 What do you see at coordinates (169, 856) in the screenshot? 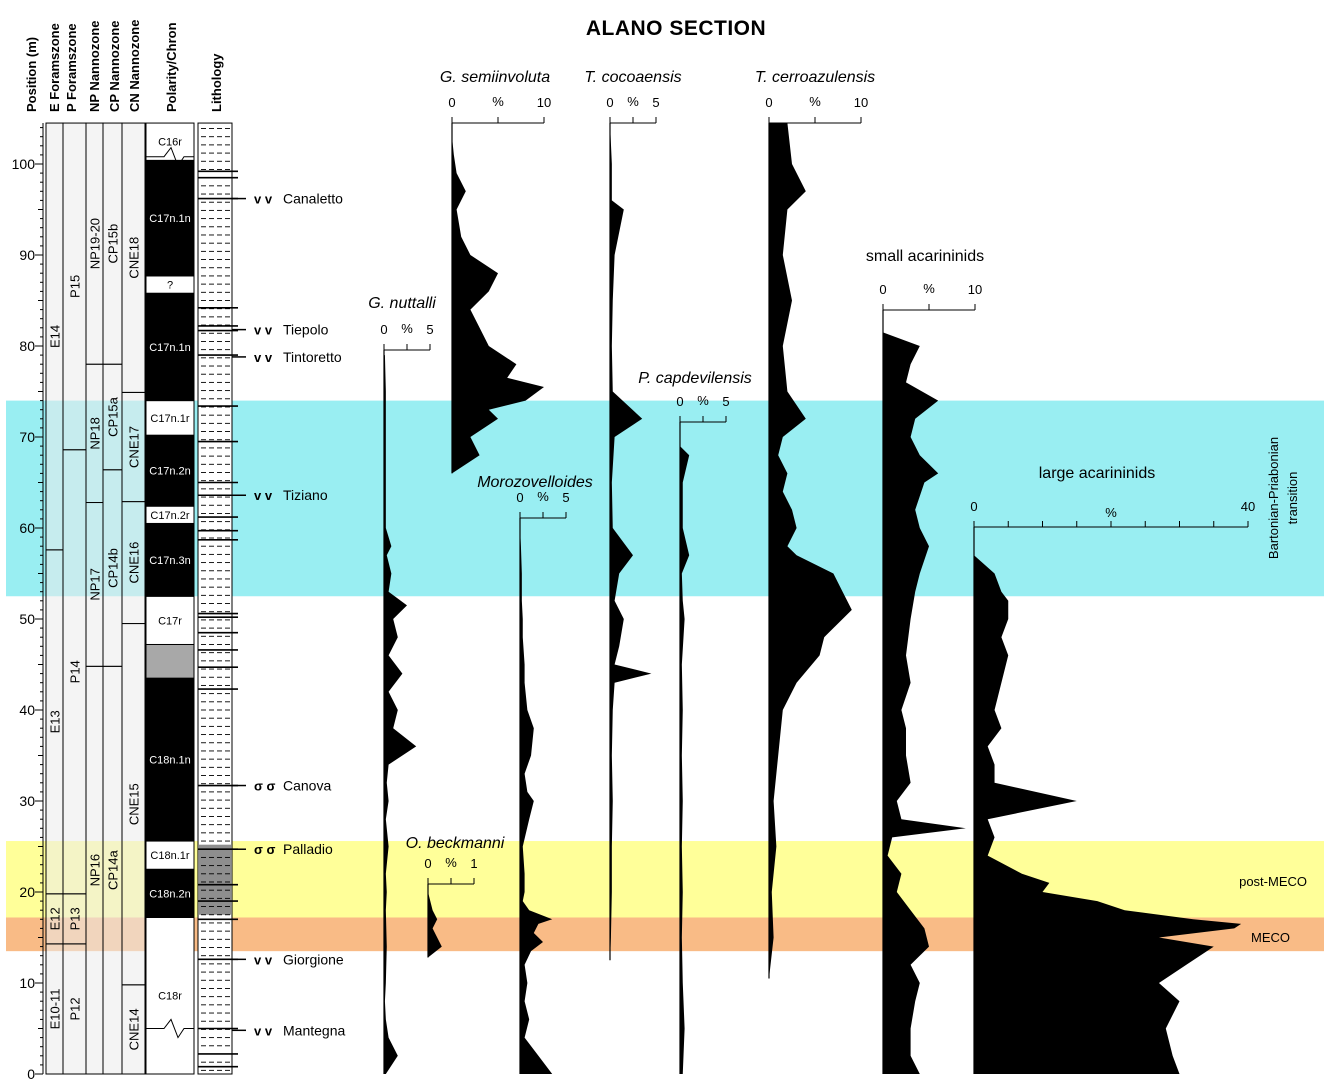
I see `chron-label: C18n.1r` at bounding box center [169, 856].